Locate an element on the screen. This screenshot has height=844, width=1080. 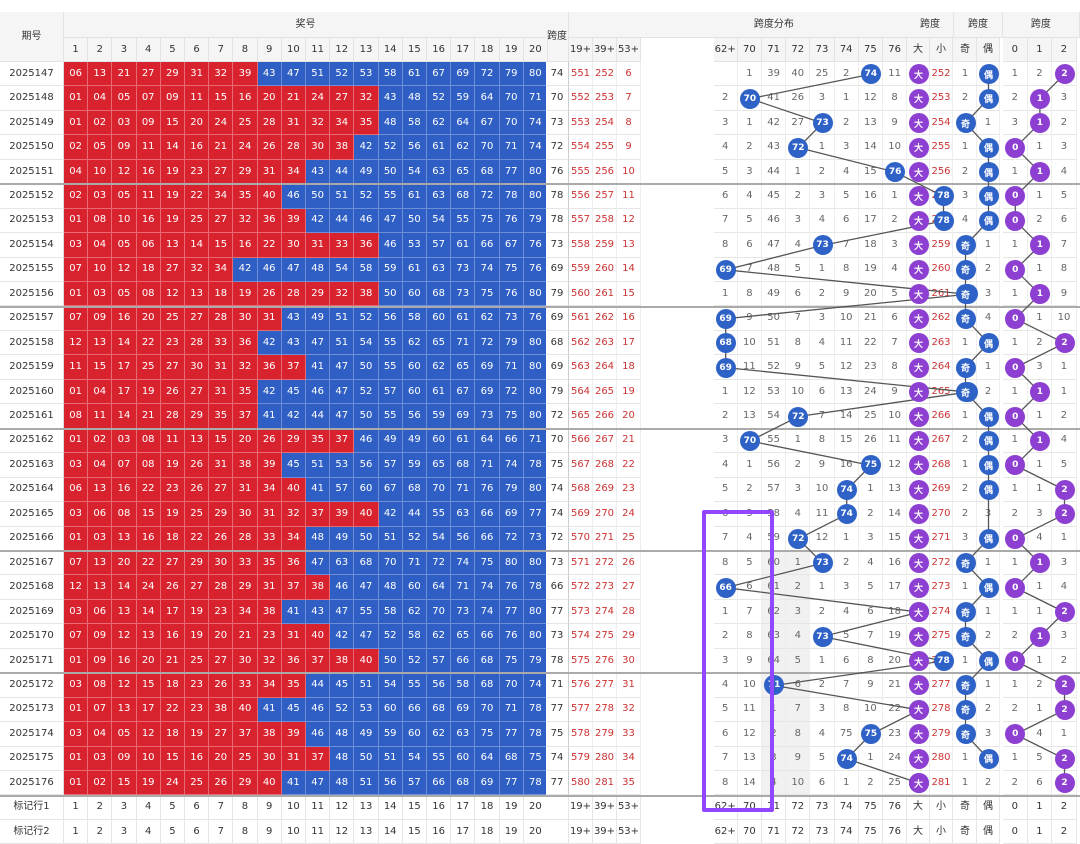
draw-number-cell: 25 is located at coordinates (197, 221).